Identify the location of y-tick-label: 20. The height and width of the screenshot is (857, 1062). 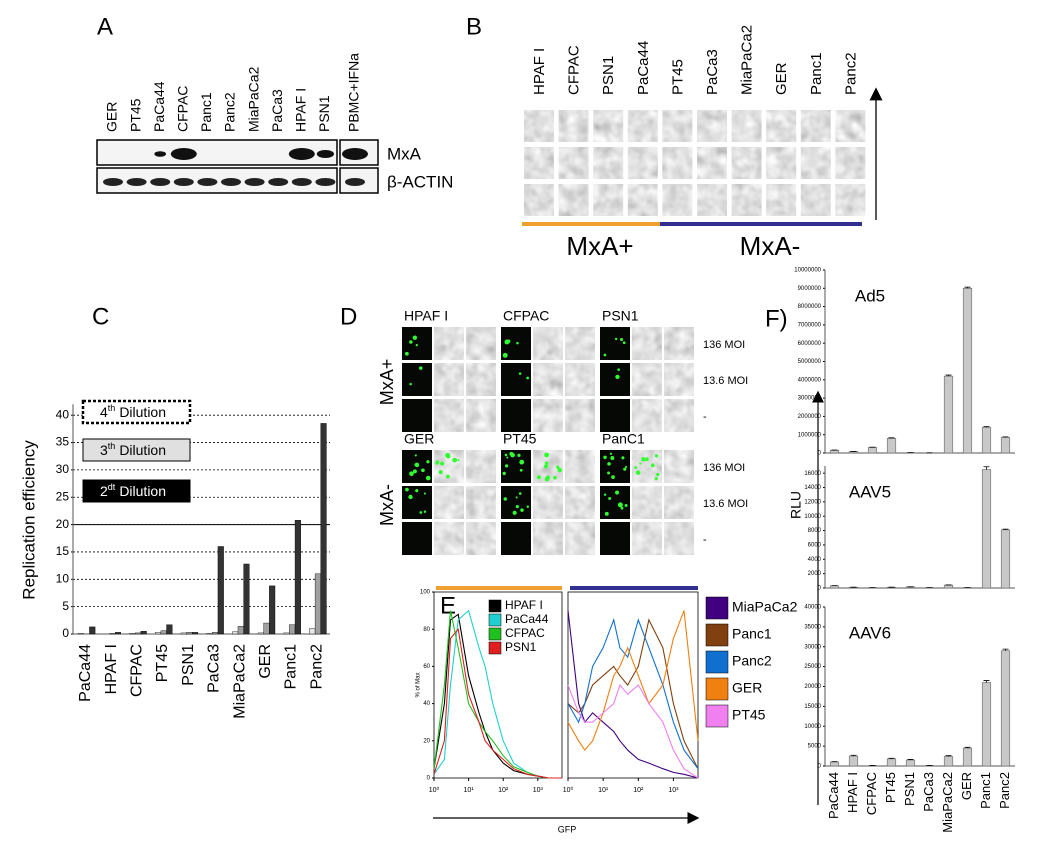
(63, 524).